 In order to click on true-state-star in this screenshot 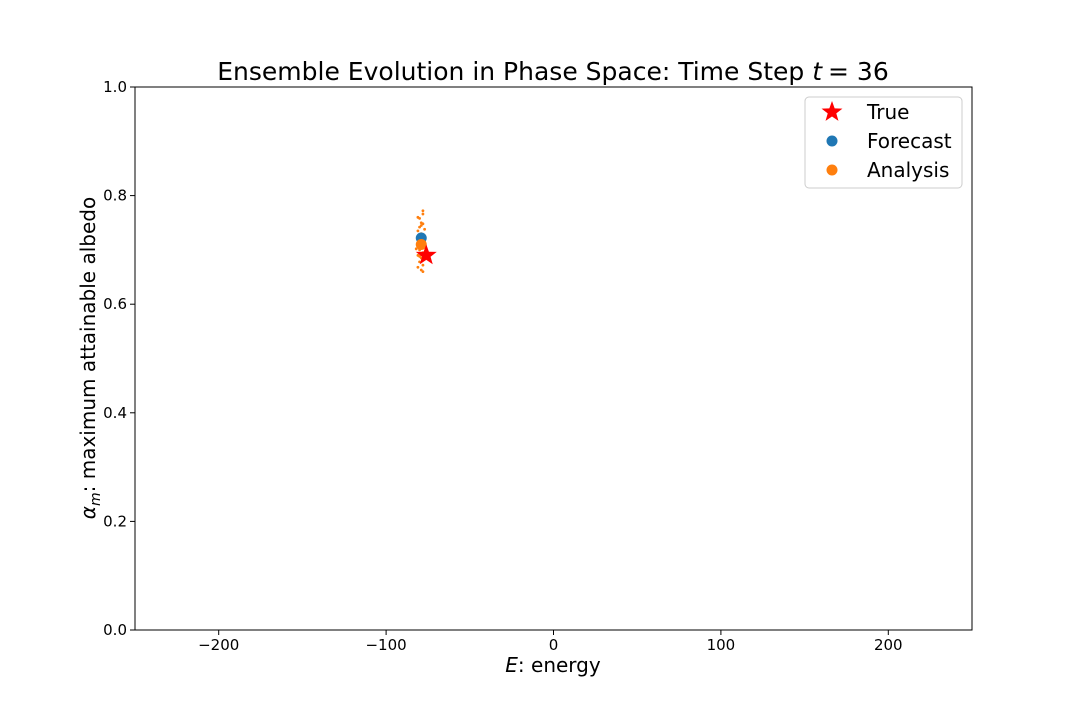, I will do `click(426, 254)`.